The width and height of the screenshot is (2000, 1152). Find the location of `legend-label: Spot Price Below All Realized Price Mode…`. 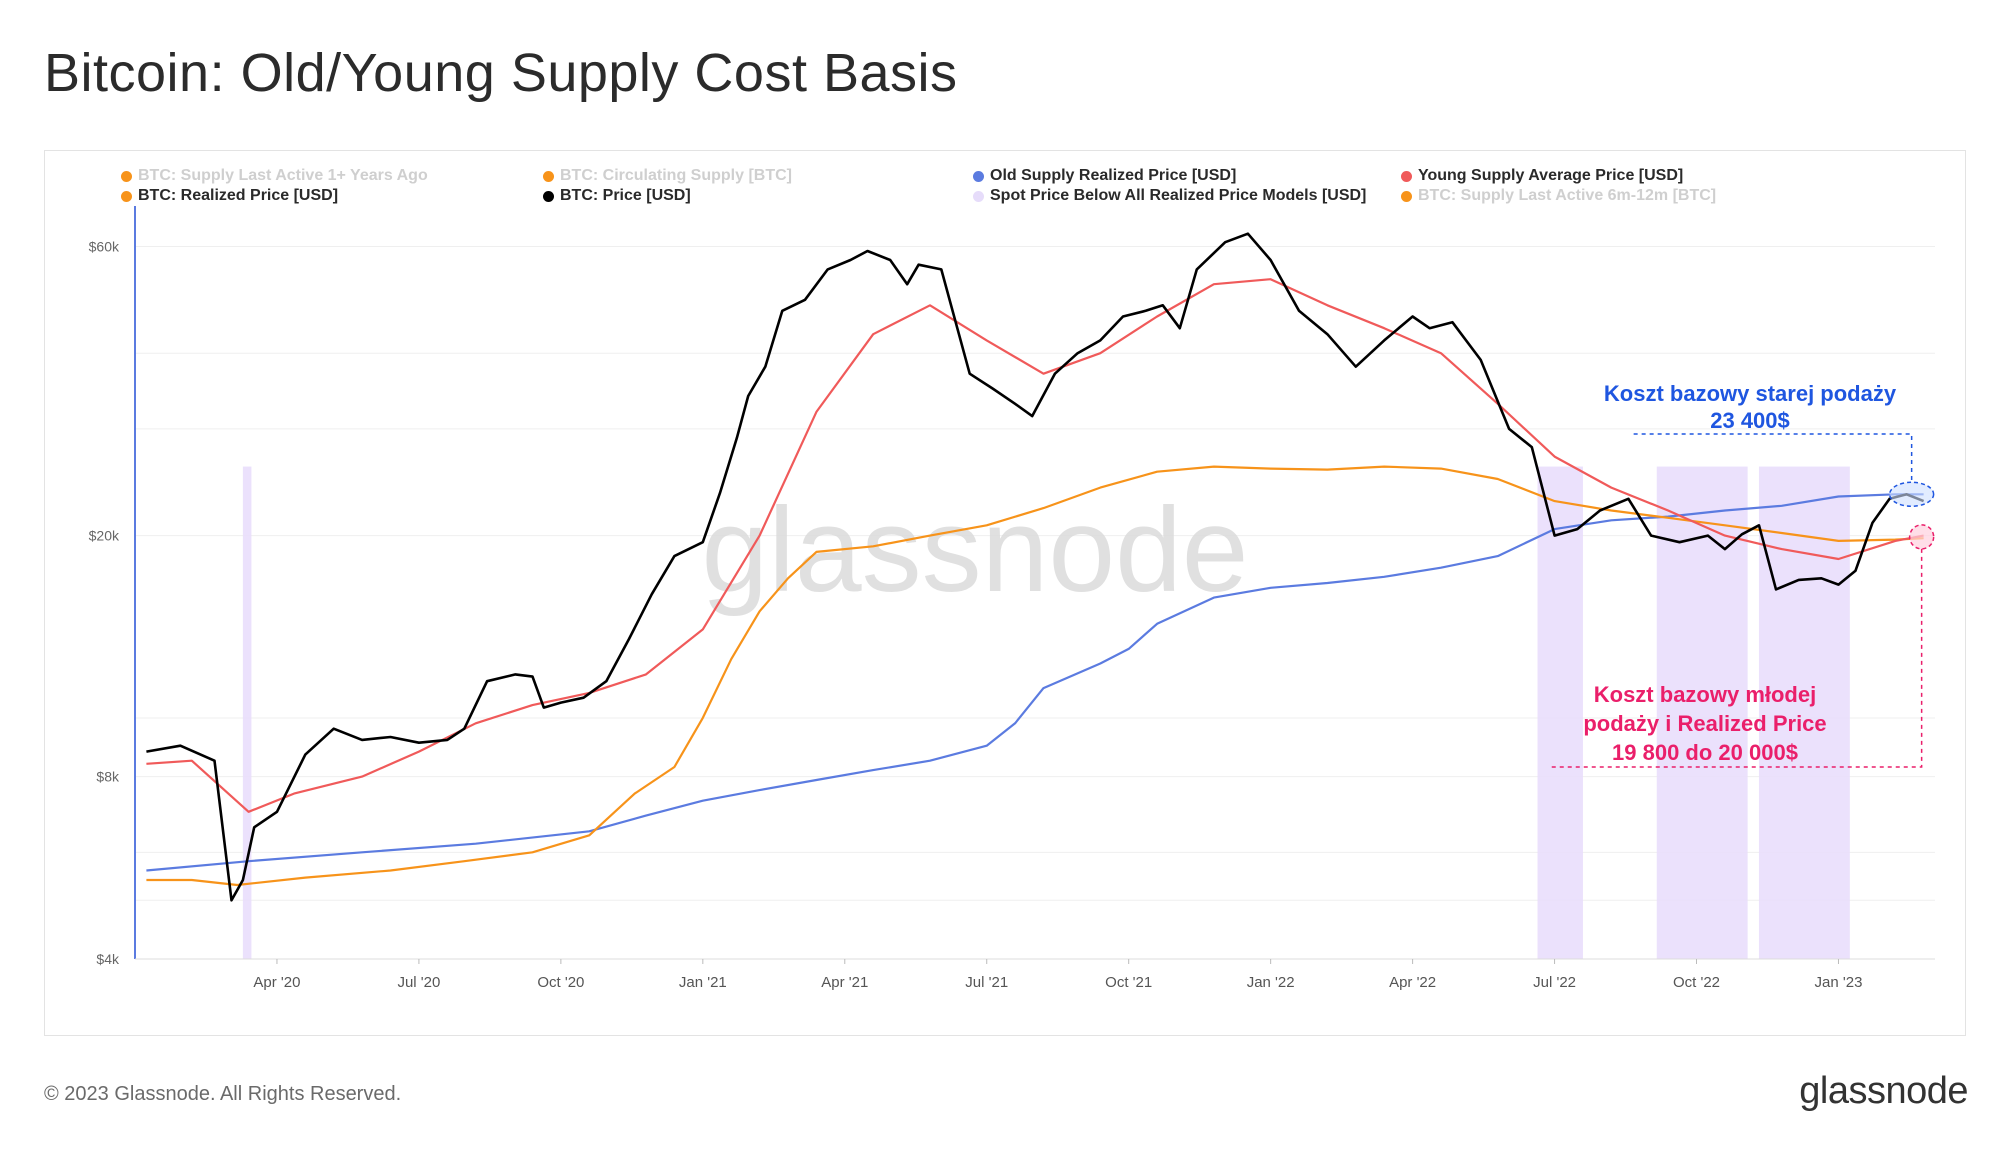

legend-label: Spot Price Below All Realized Price Mode… is located at coordinates (1178, 195).